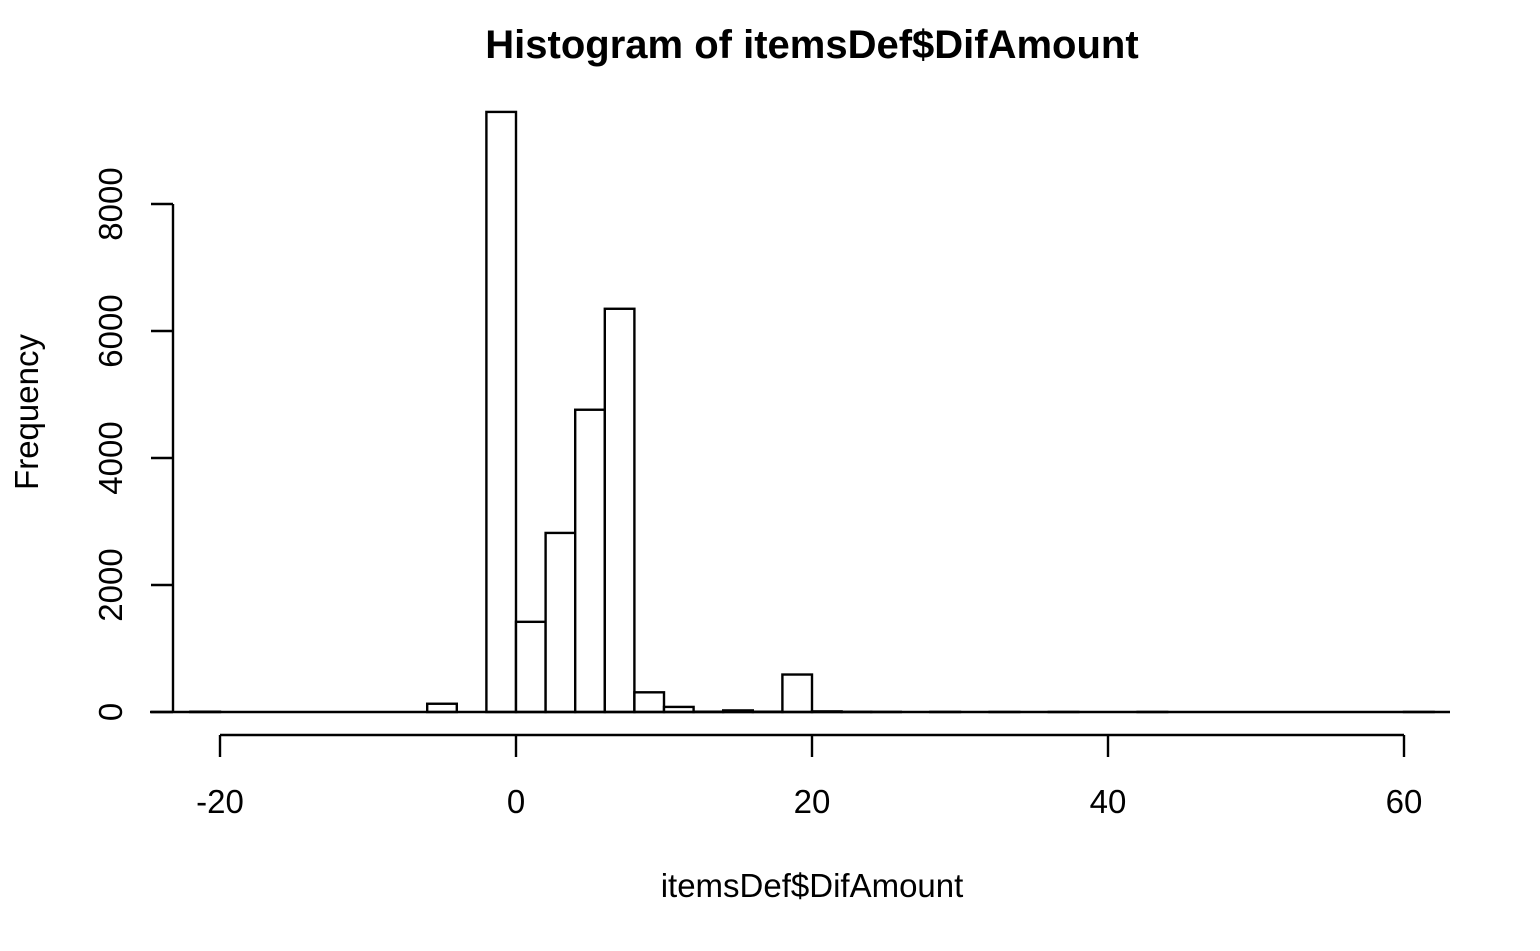 Image resolution: width=1540 pixels, height=951 pixels. Describe the element at coordinates (811, 45) in the screenshot. I see `chart-title: Histogram of itemsDef$DifAmount` at that location.